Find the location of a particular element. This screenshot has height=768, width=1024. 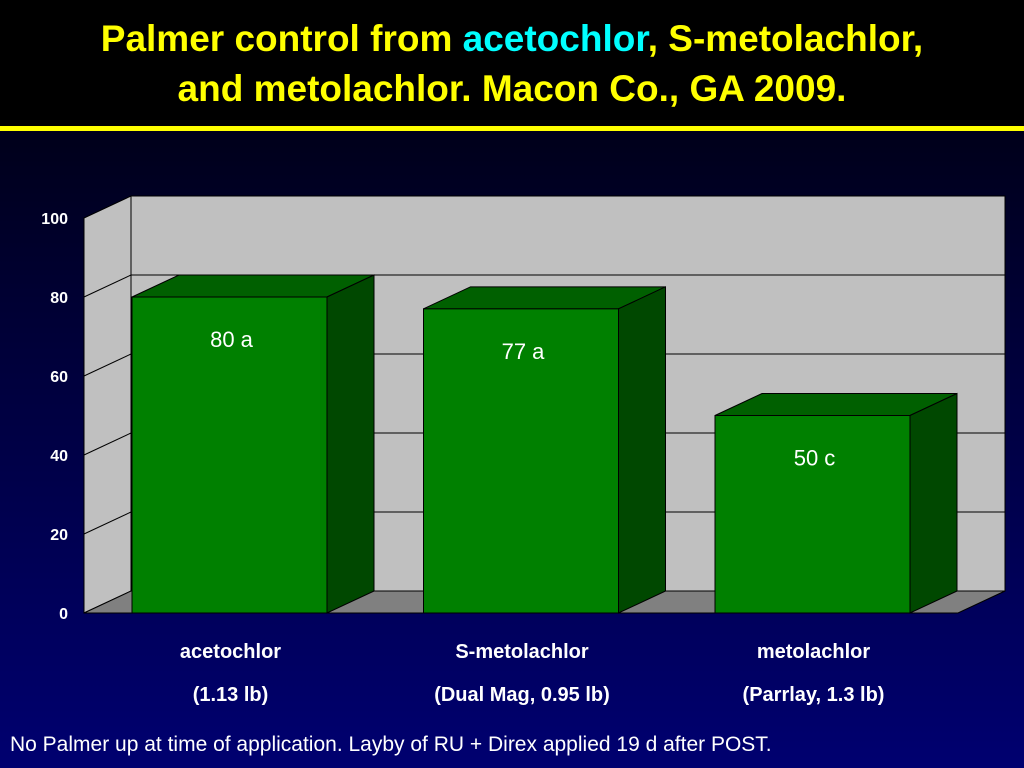

data-label: 80 a is located at coordinates (232, 339).